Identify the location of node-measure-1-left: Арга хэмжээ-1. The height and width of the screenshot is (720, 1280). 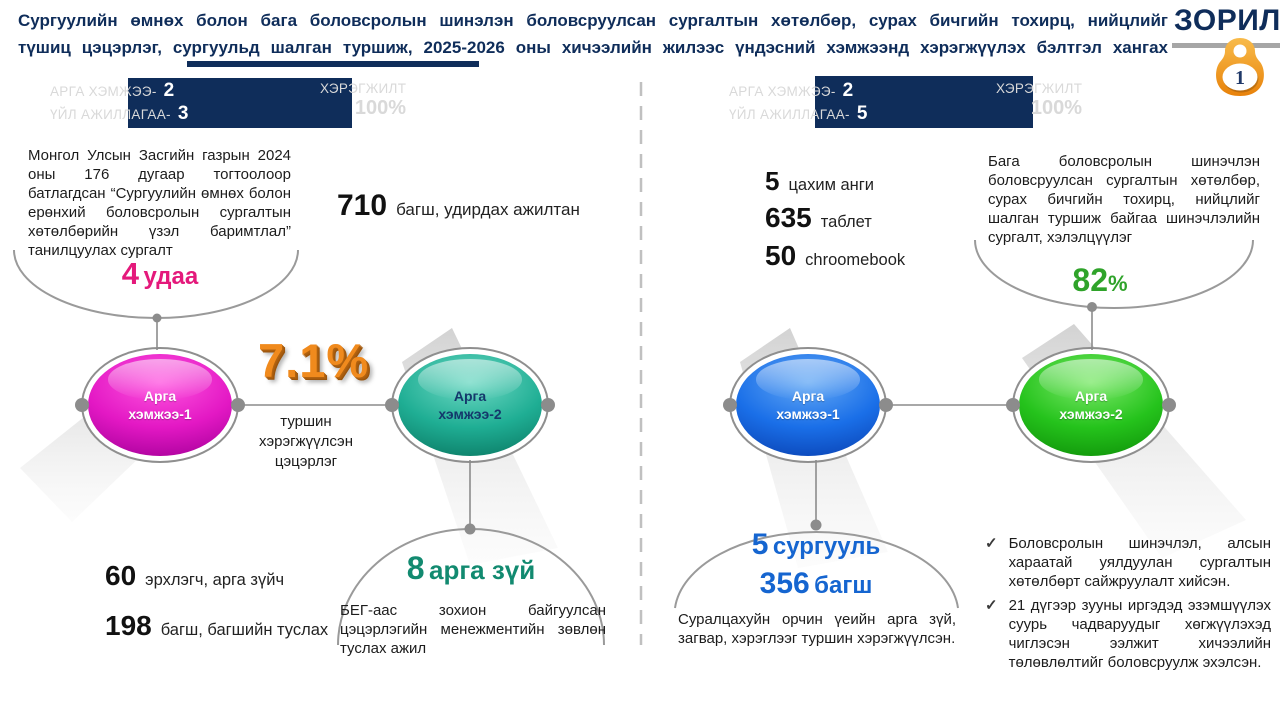
(160, 405).